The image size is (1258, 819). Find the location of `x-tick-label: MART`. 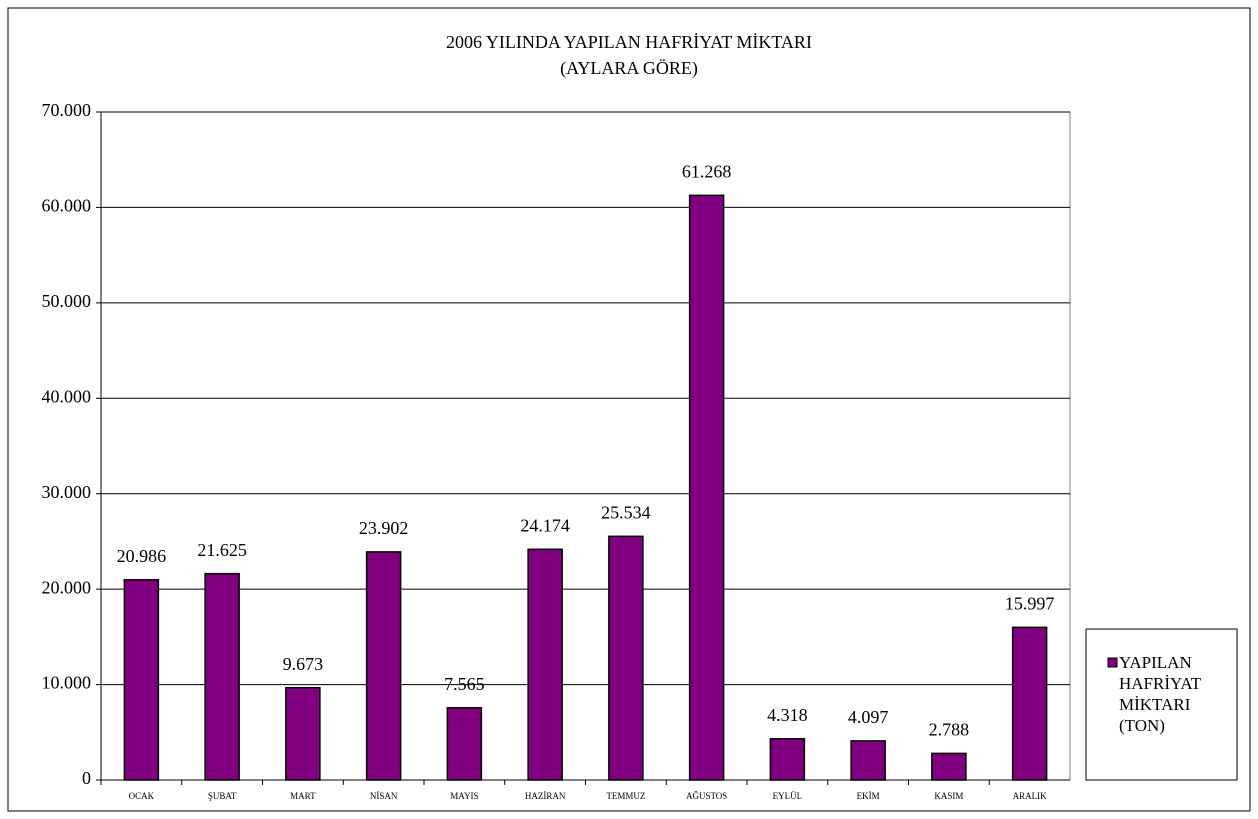

x-tick-label: MART is located at coordinates (303, 796).